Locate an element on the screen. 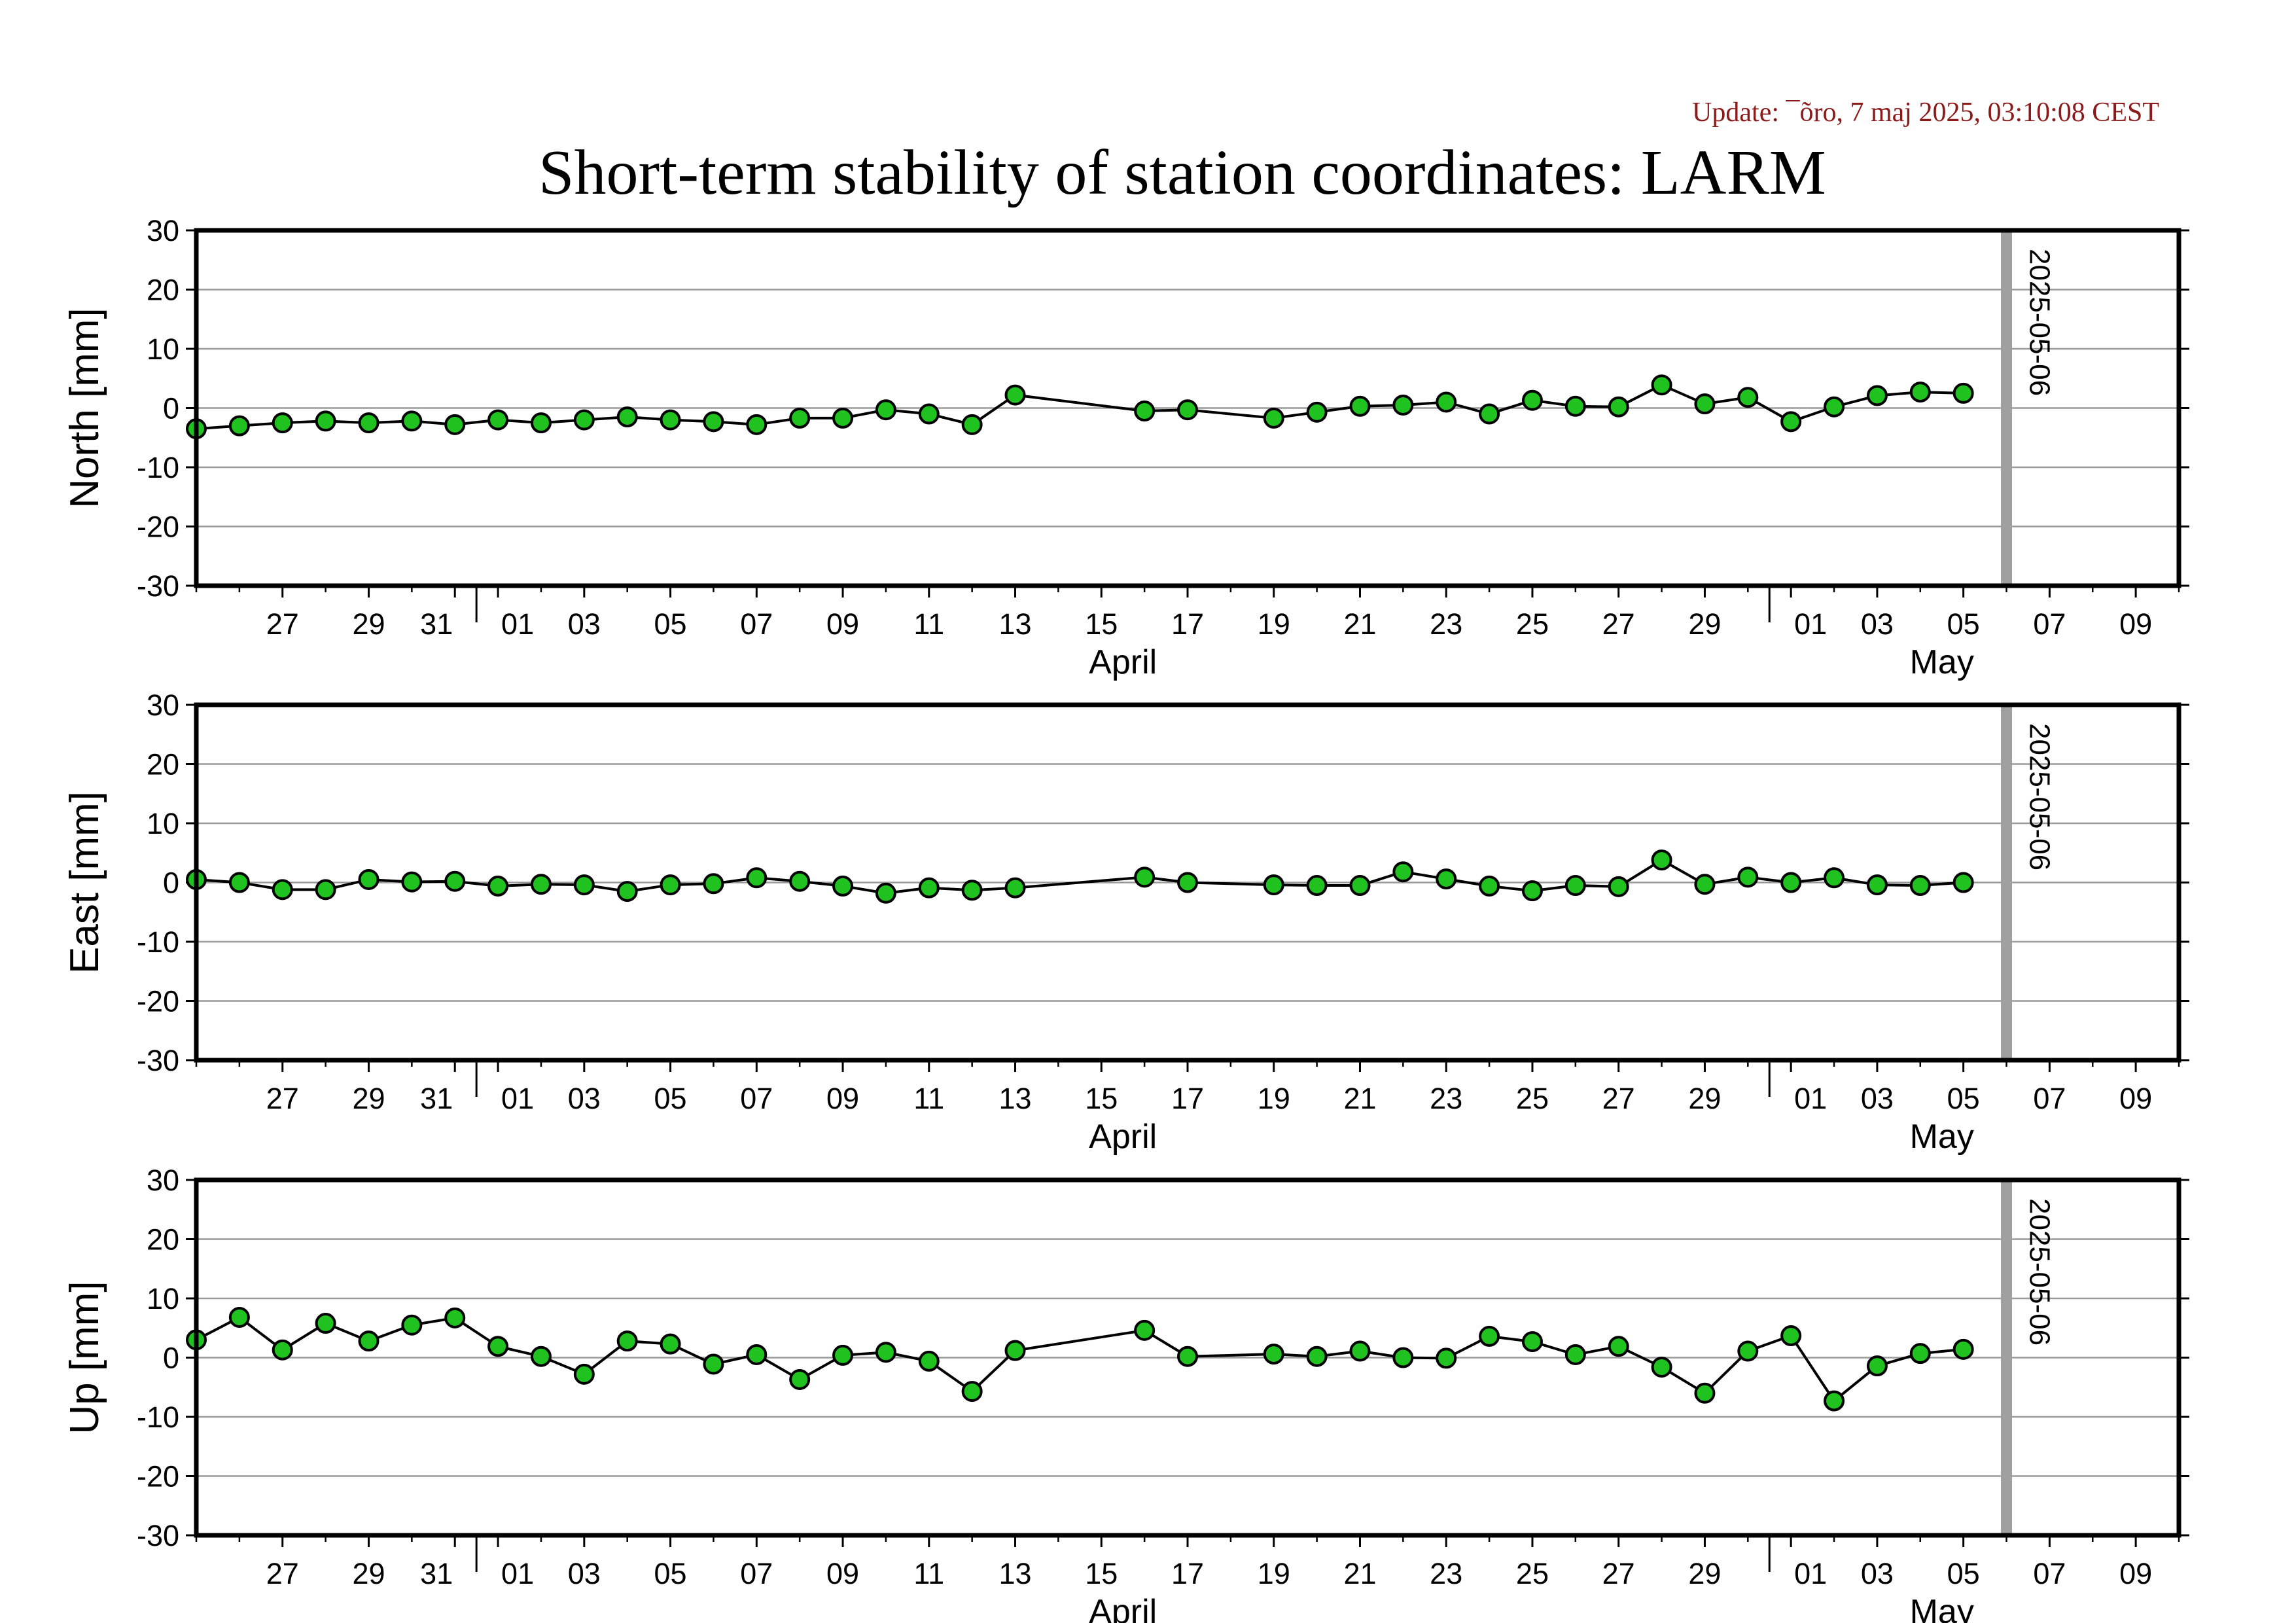 This screenshot has width=2296, height=1623. north-xtick-label: 09 is located at coordinates (842, 624).